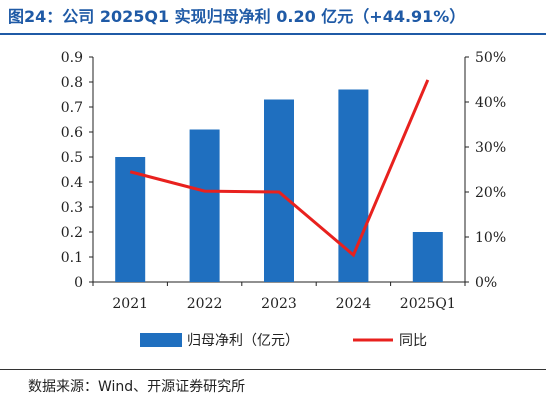 The image size is (546, 405). What do you see at coordinates (486, 283) in the screenshot?
I see `right-tick-label: 0%` at bounding box center [486, 283].